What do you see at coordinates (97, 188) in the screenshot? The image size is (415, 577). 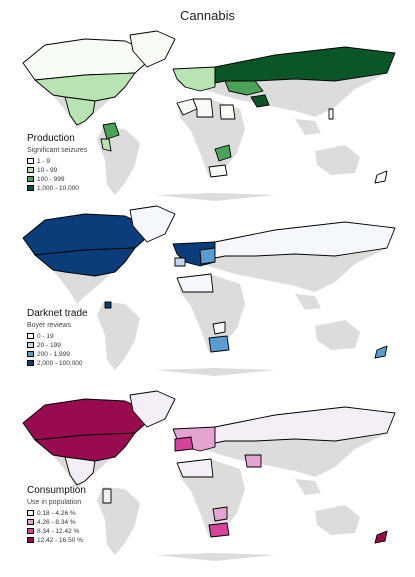 I see `legend-item: 1,000 - 10,000` at bounding box center [97, 188].